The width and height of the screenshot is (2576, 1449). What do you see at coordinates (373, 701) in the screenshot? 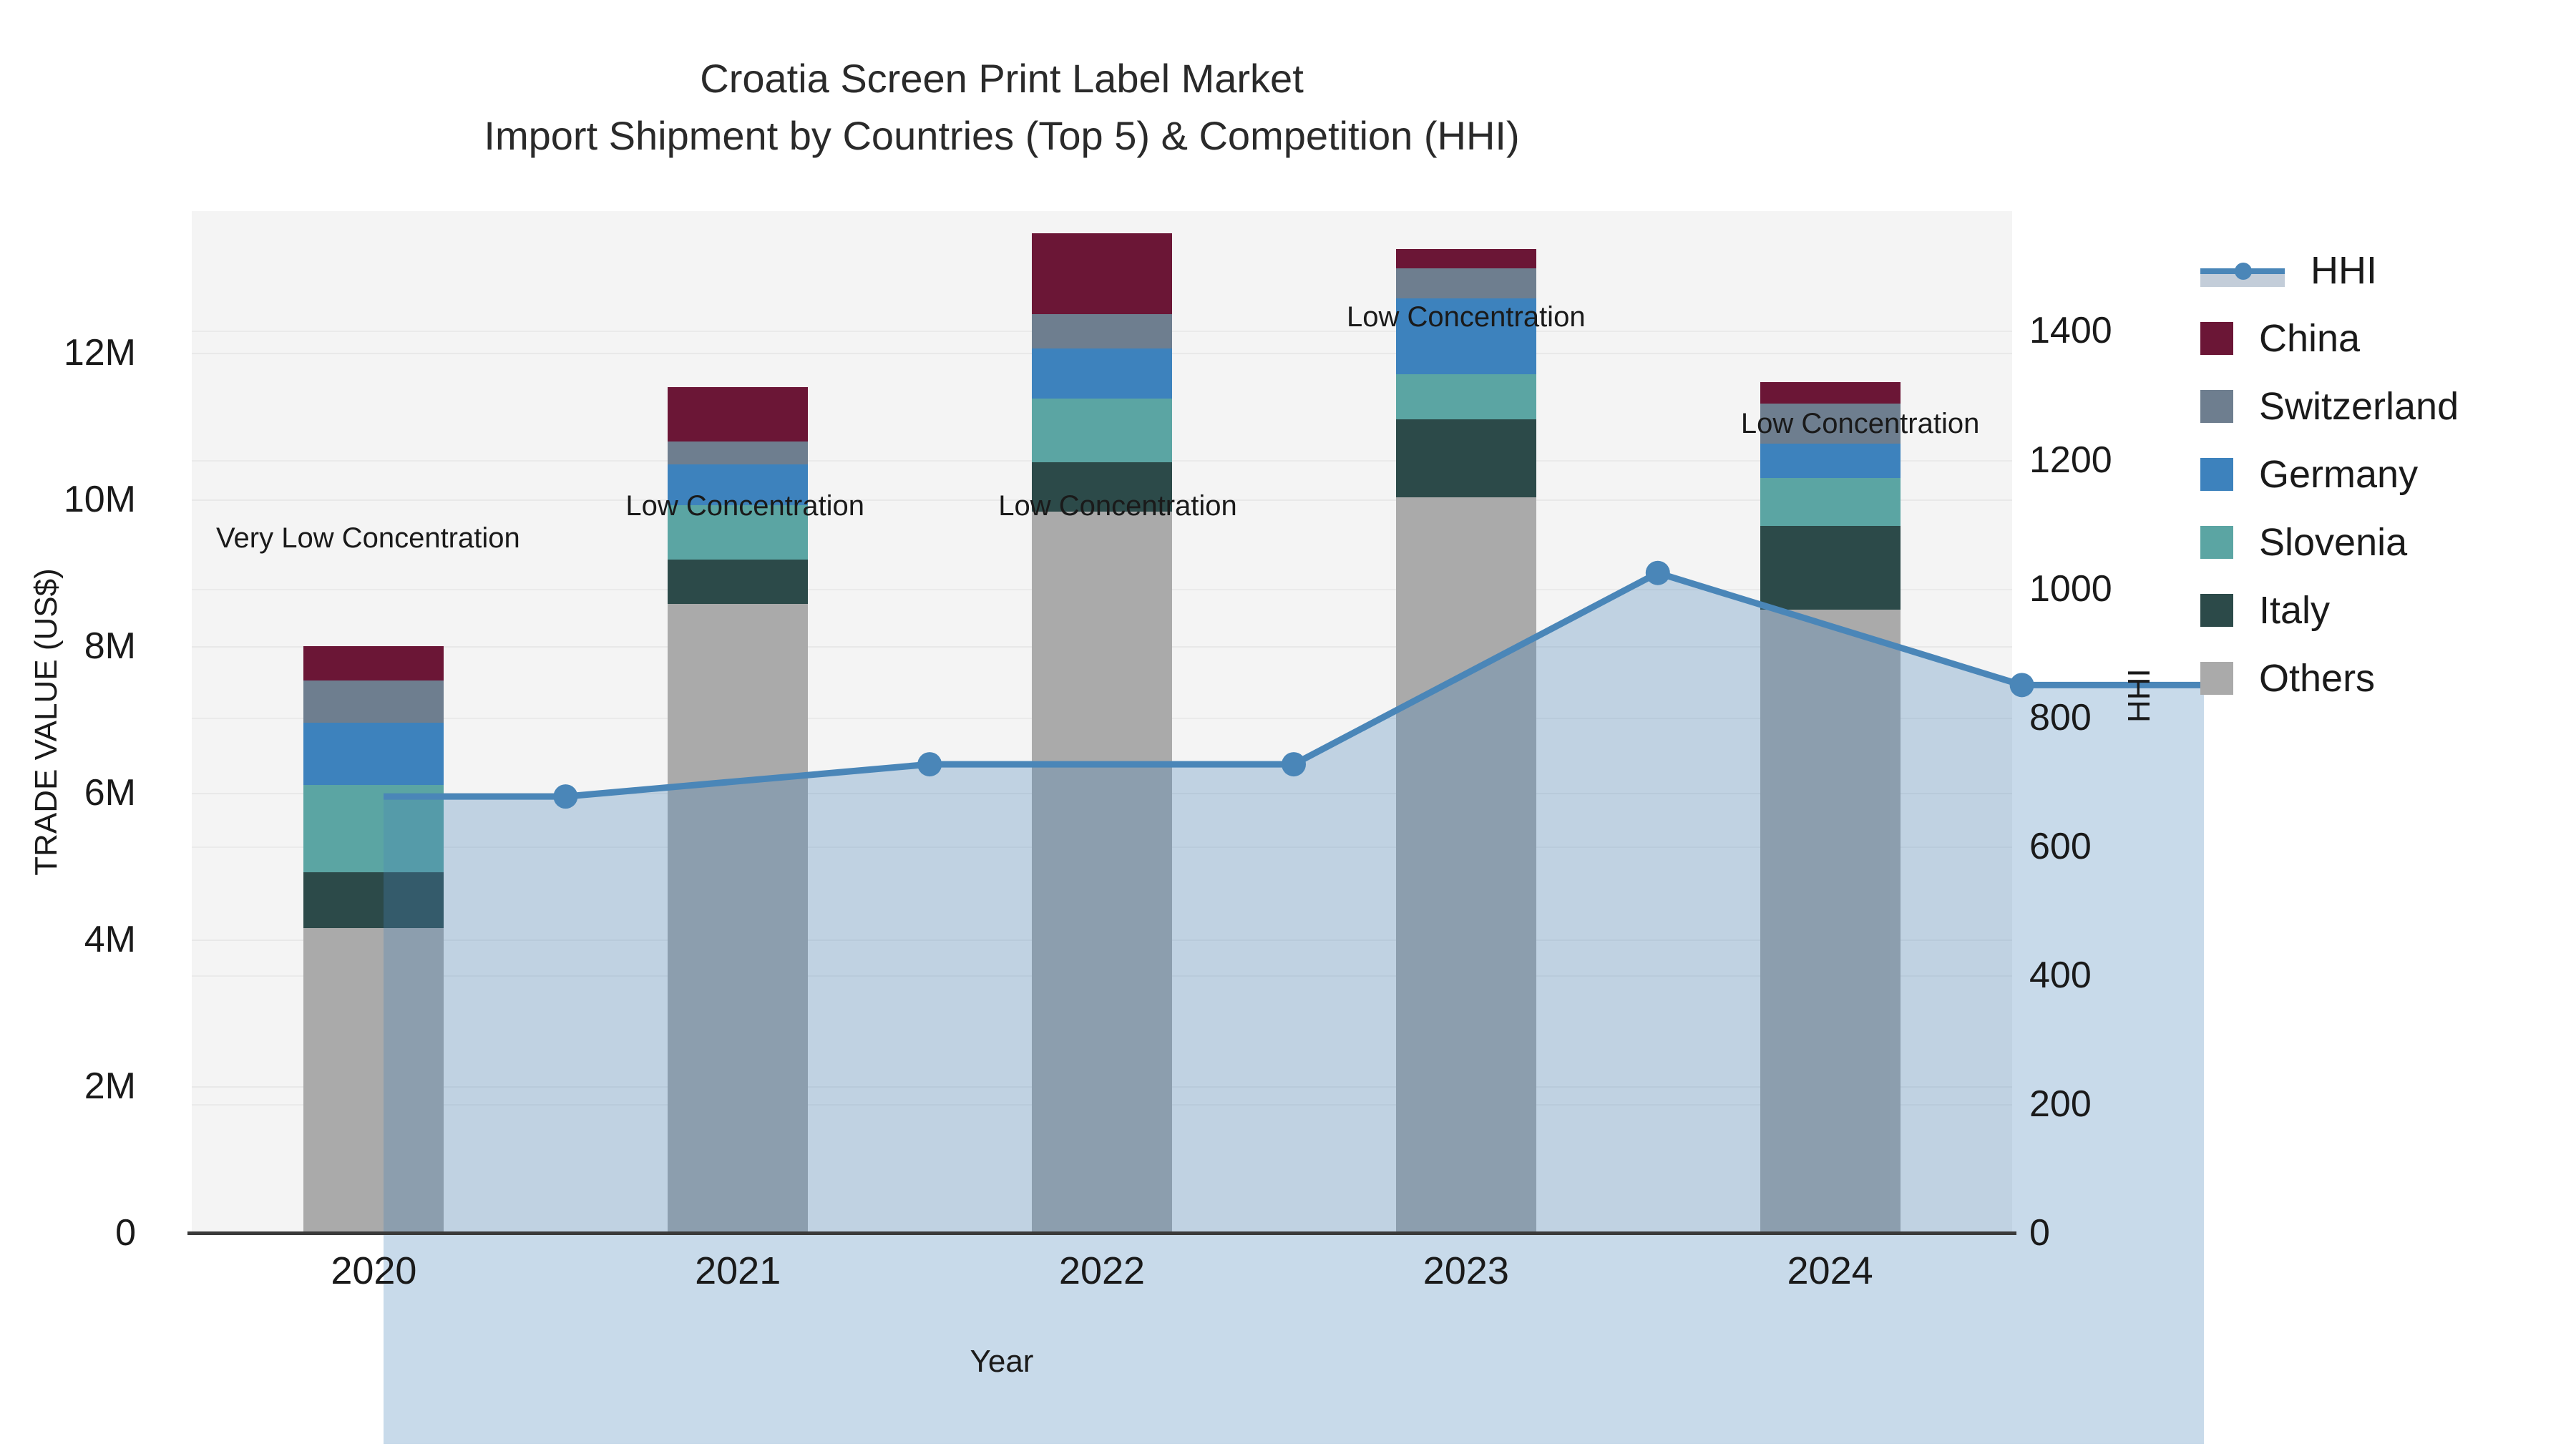
I see `bar-segment-switzerland-2020` at bounding box center [373, 701].